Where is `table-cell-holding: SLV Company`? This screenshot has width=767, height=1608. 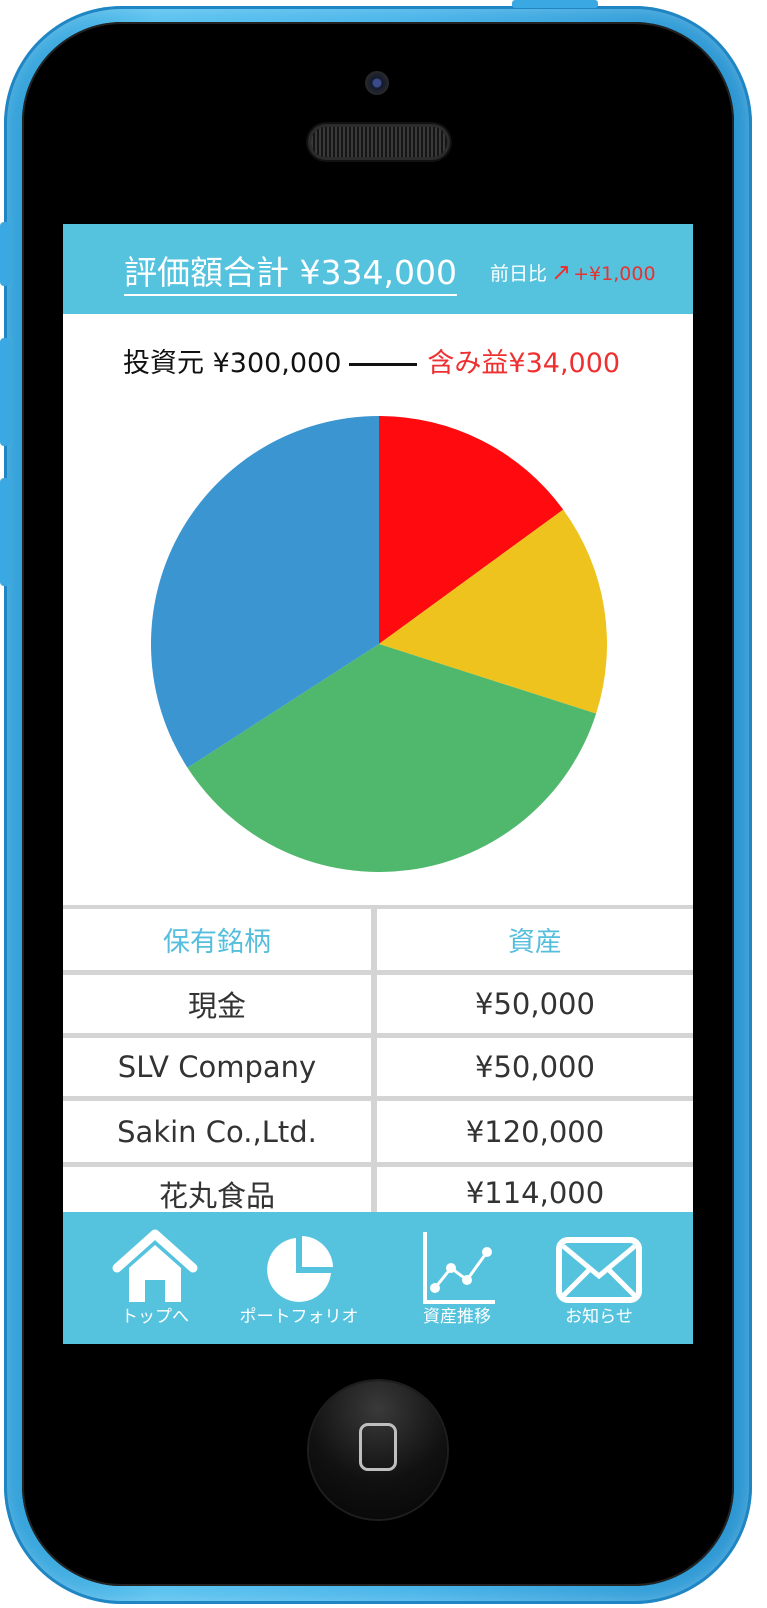 table-cell-holding: SLV Company is located at coordinates (217, 1067).